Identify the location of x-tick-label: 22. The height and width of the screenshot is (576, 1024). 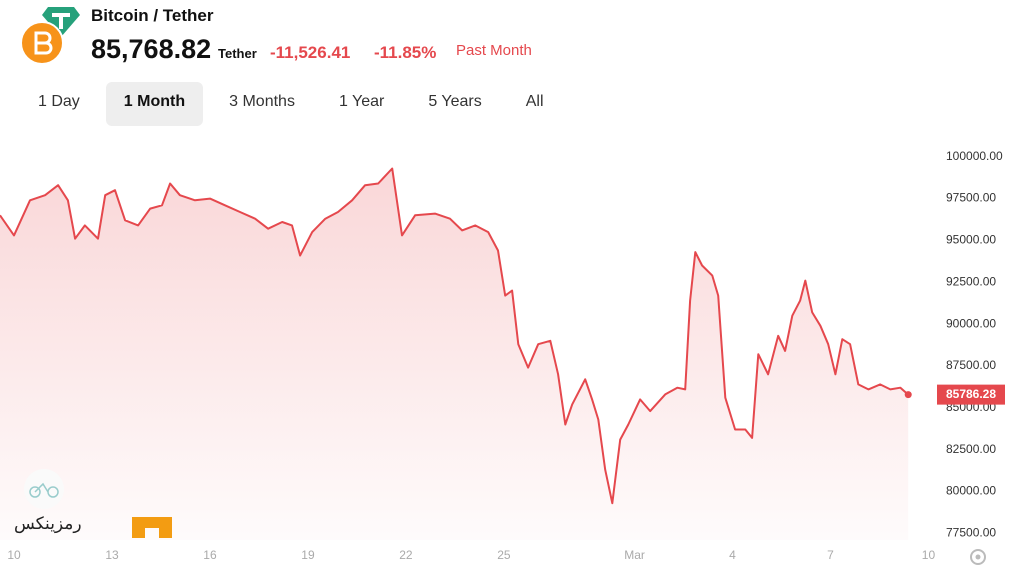
(406, 555).